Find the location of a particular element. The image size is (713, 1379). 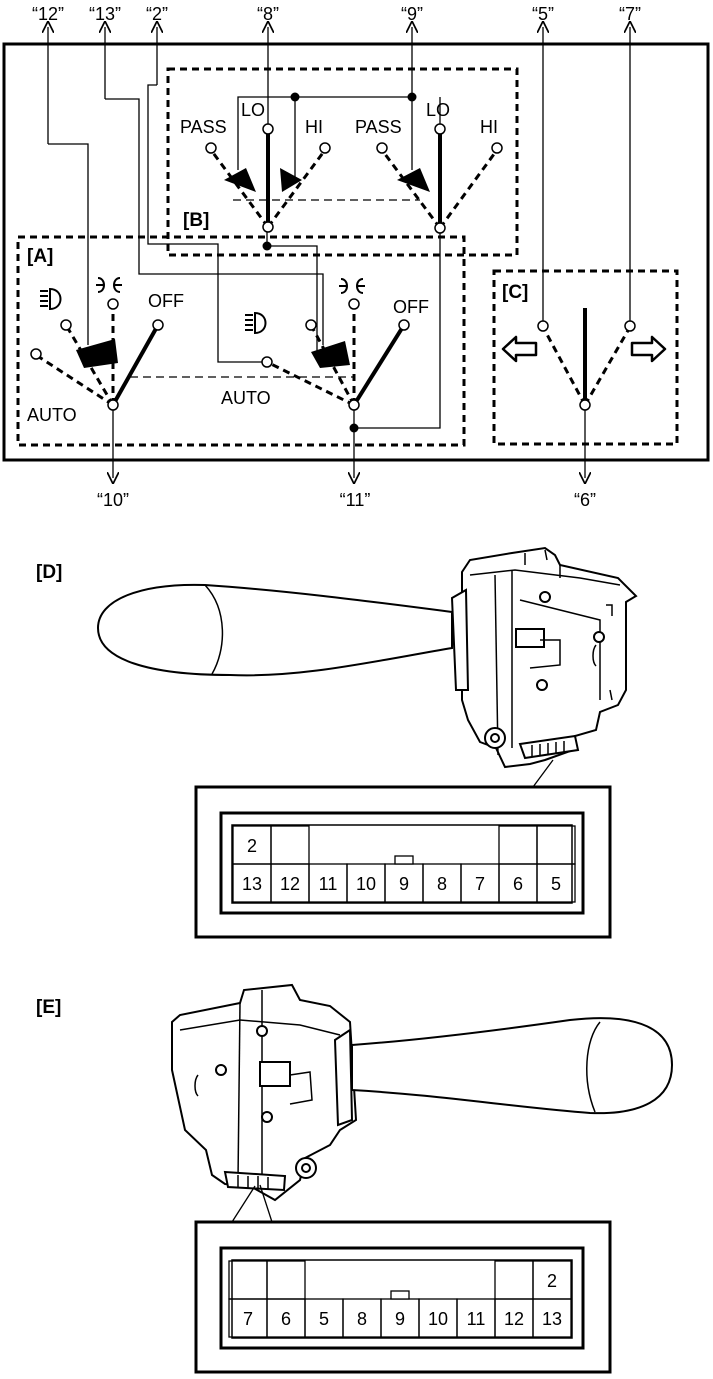

section-a-box is located at coordinates (241, 341).